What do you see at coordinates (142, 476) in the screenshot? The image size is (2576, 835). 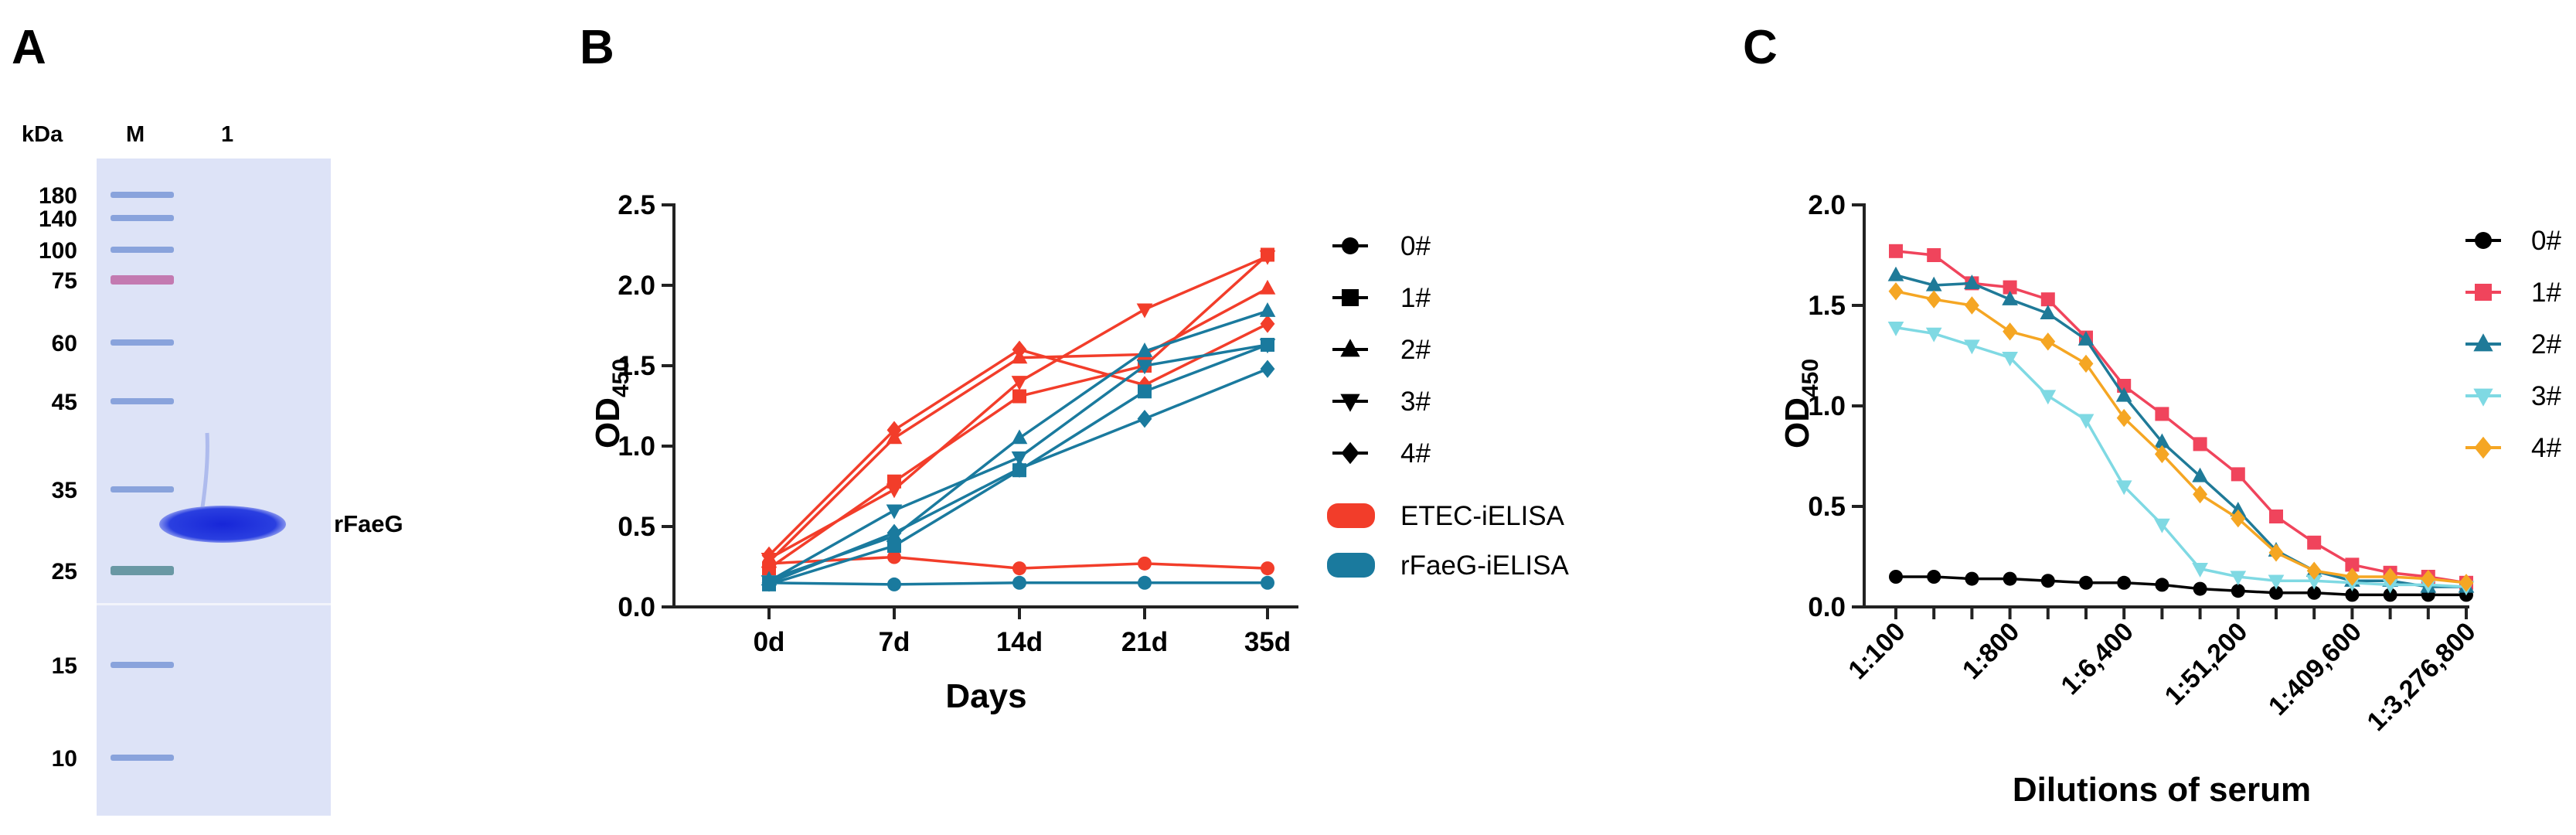 I see `gel-marker-bands` at bounding box center [142, 476].